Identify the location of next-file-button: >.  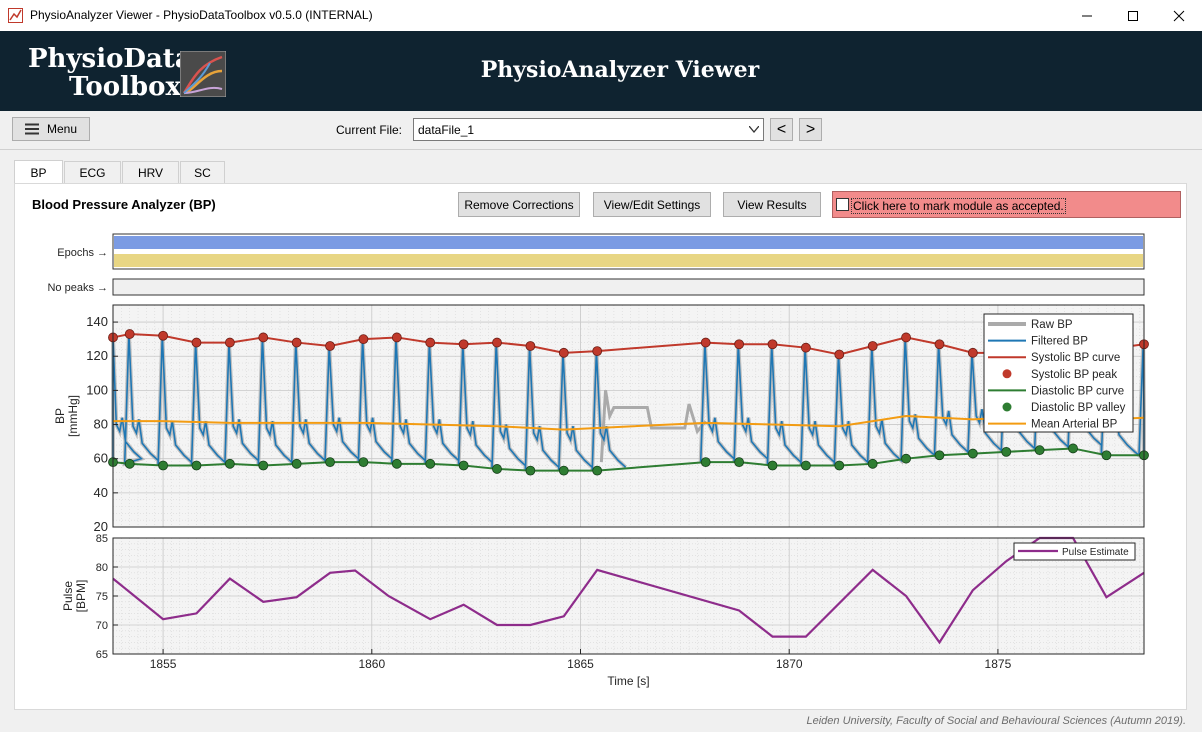
(810, 129).